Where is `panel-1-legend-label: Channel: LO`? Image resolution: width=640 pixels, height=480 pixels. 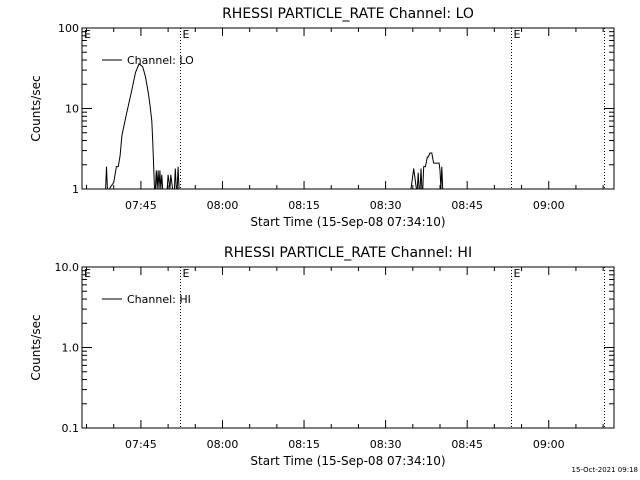
panel-1-legend-label: Channel: LO is located at coordinates (160, 60).